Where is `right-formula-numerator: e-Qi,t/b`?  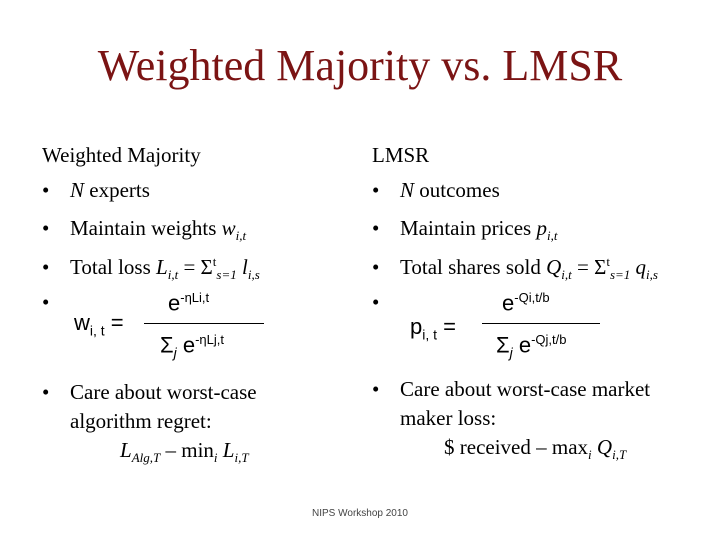 right-formula-numerator: e-Qi,t/b is located at coordinates (526, 303).